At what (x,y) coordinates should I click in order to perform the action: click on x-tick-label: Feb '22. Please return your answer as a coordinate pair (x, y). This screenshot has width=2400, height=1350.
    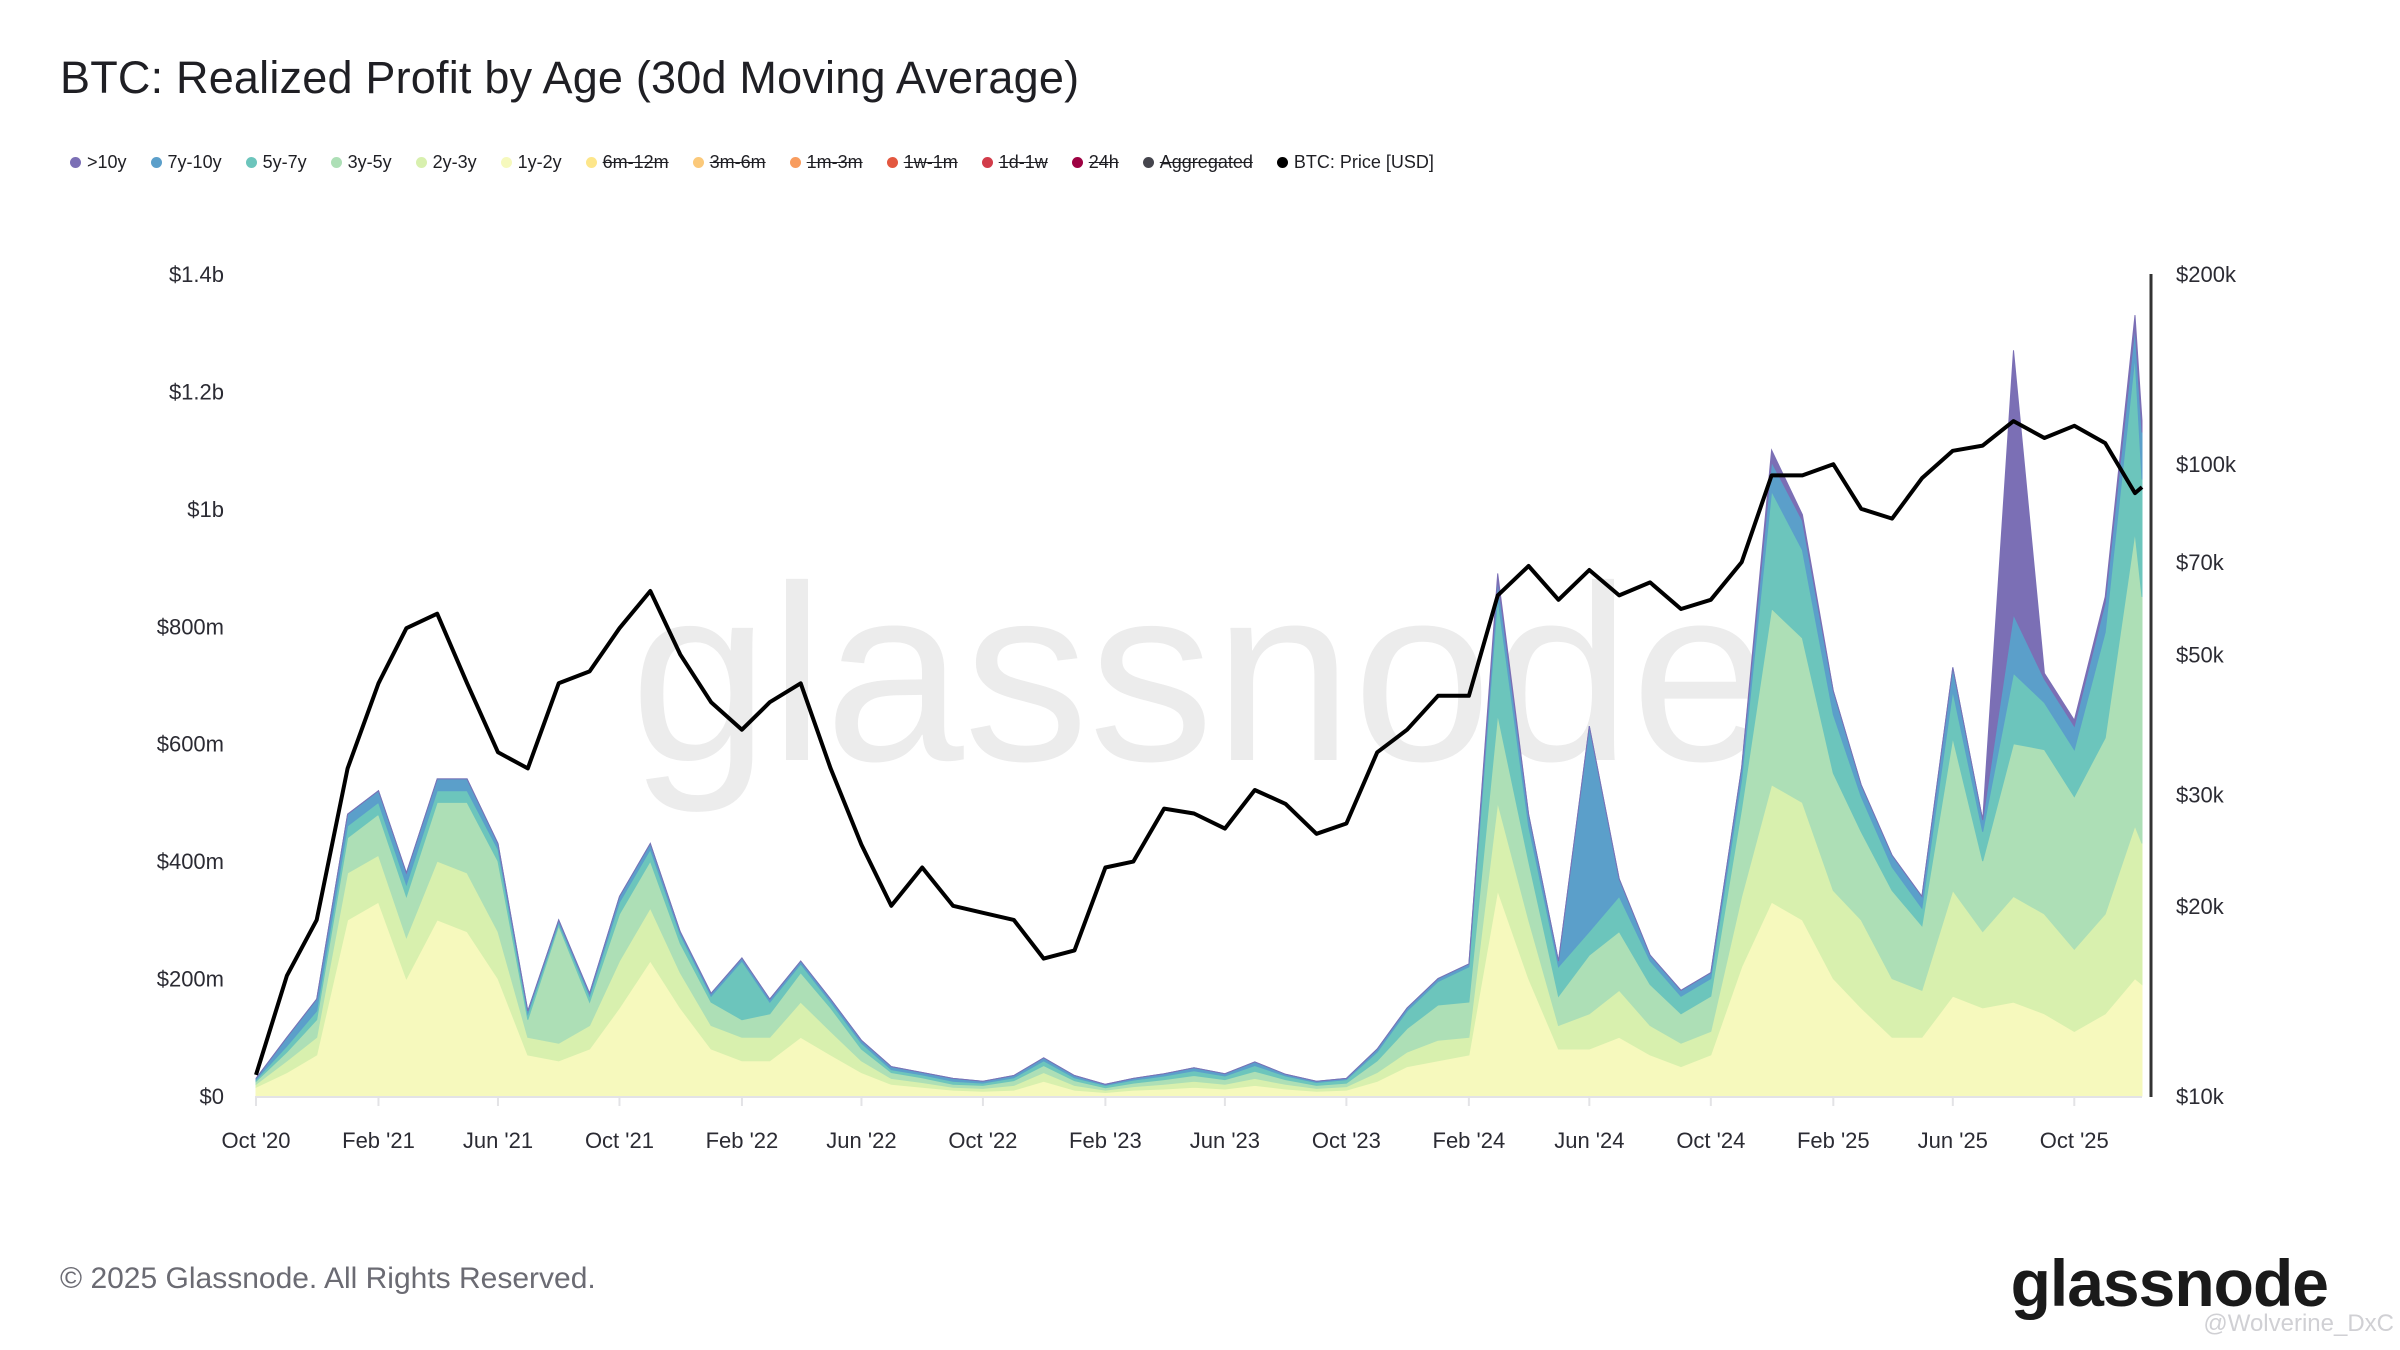
    Looking at the image, I should click on (742, 1140).